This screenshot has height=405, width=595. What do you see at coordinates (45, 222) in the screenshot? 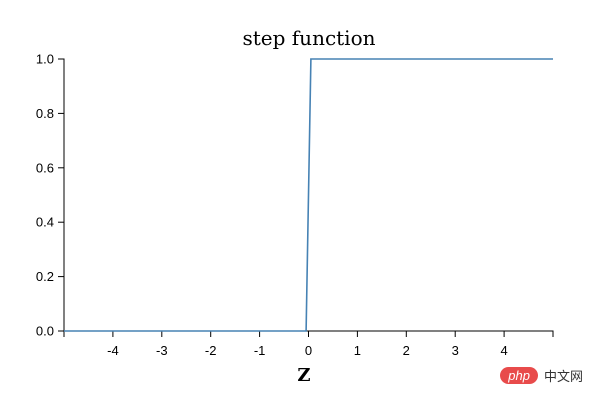
I see `y-tick-label: 0.4` at bounding box center [45, 222].